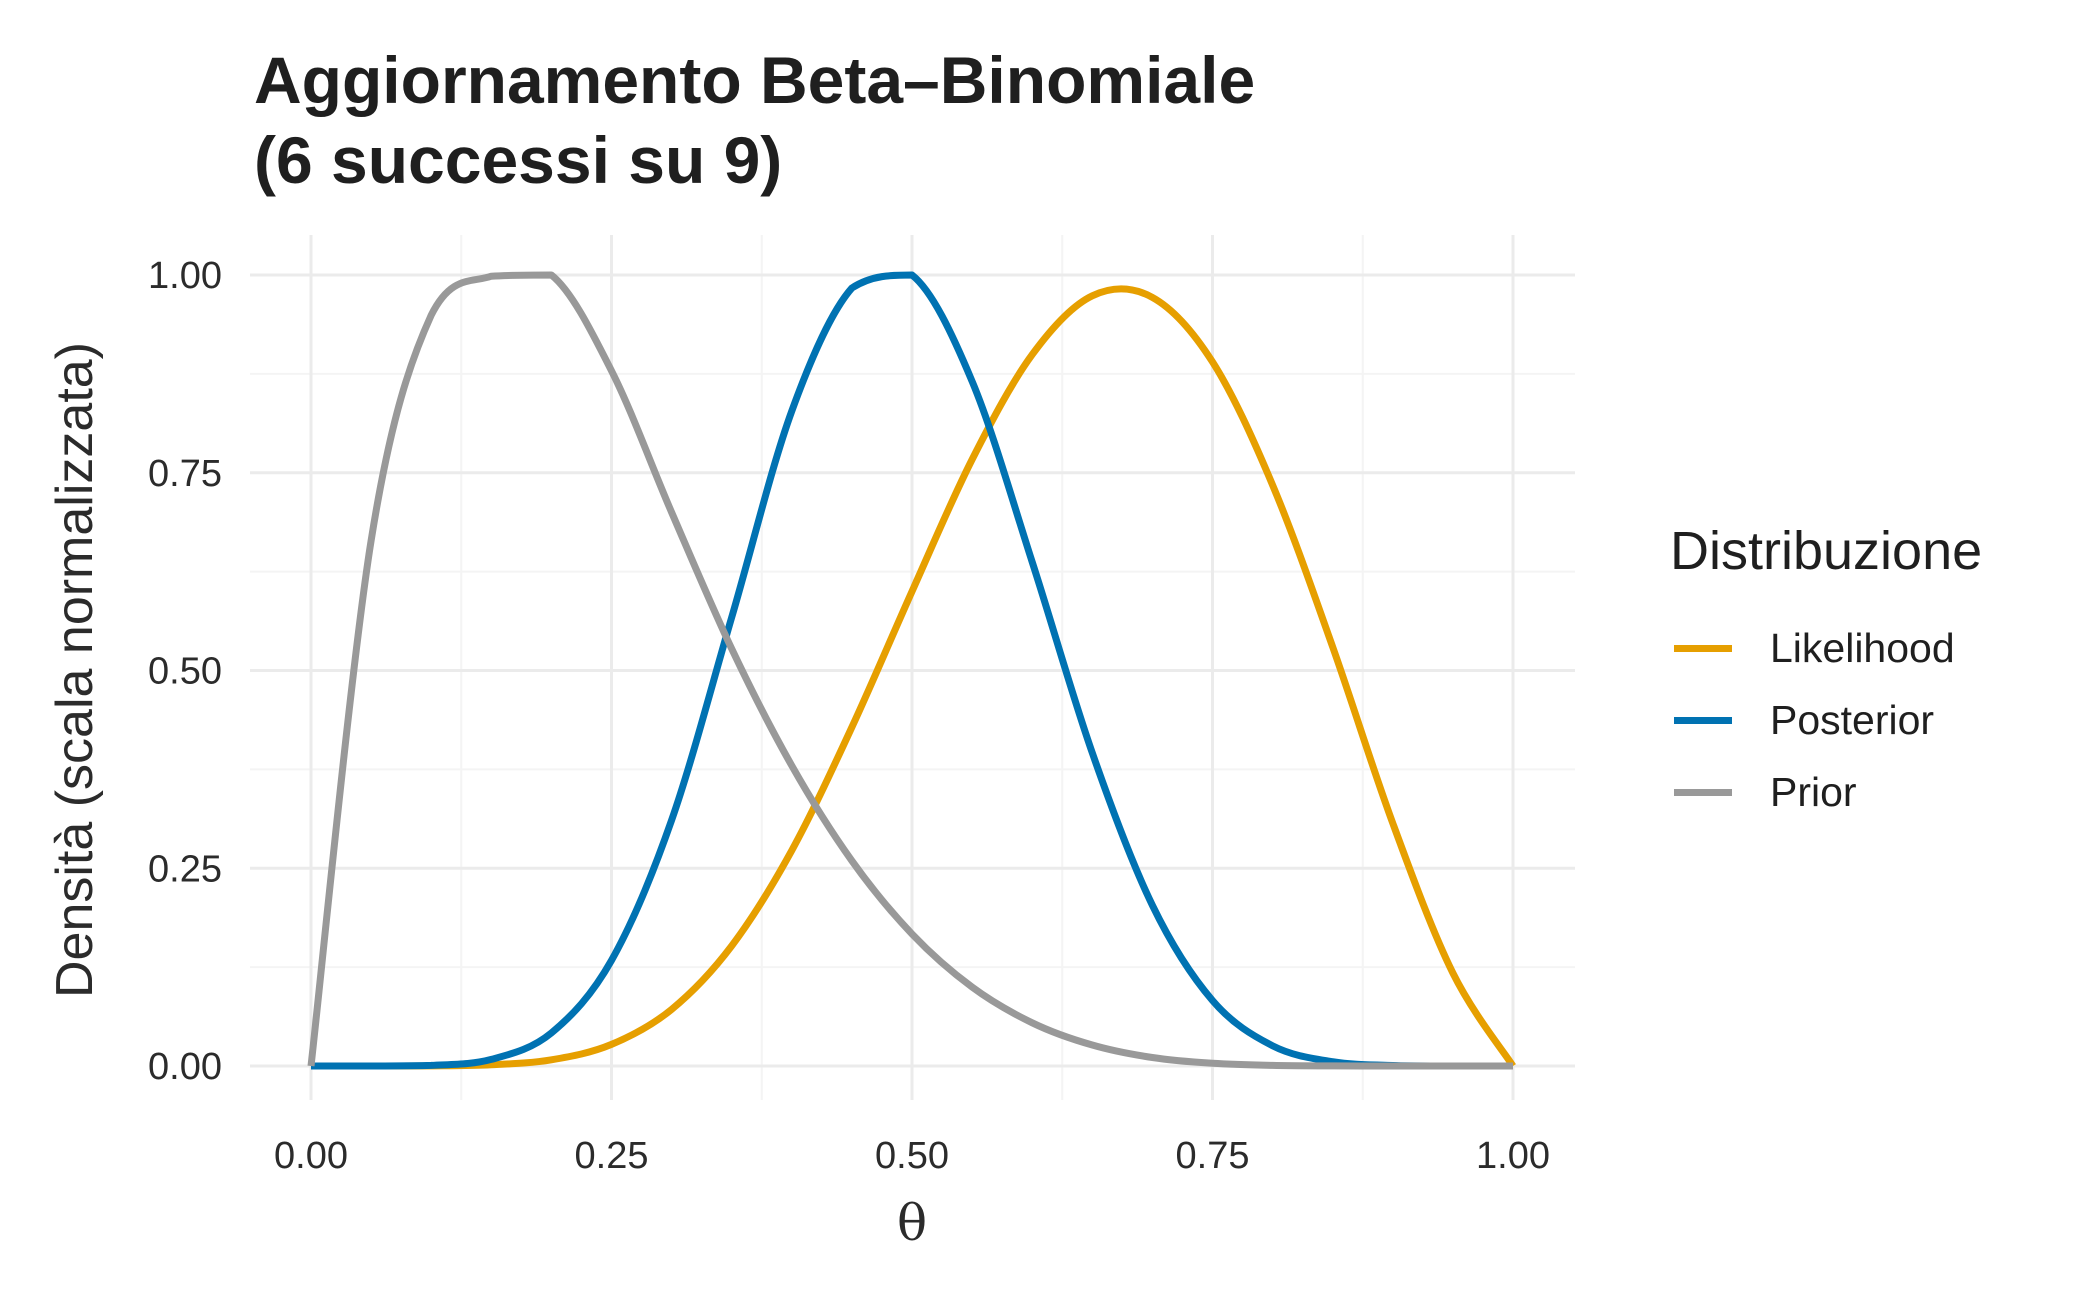 The image size is (2100, 1297). I want to click on x-tick-label: 1.00, so click(1513, 1156).